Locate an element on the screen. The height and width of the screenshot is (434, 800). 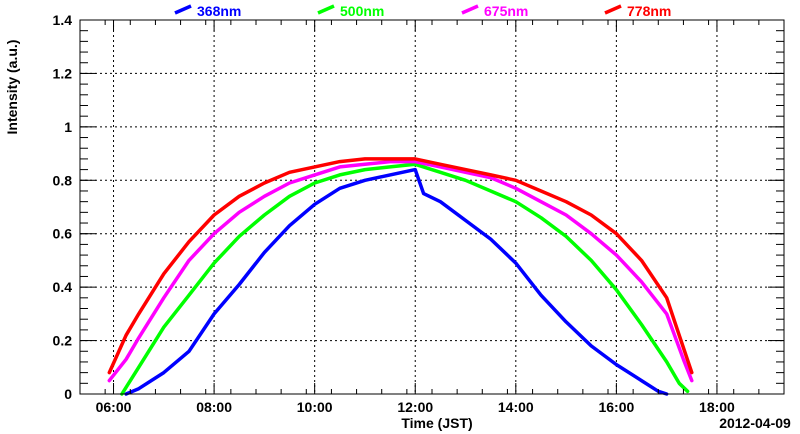
x-tick-label: 08:00 is located at coordinates (214, 407).